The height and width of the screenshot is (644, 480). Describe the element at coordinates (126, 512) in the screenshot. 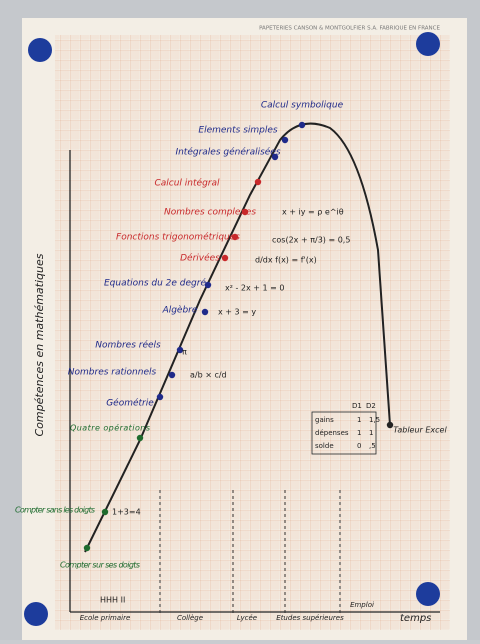

I see `formula: 1+3=4` at that location.